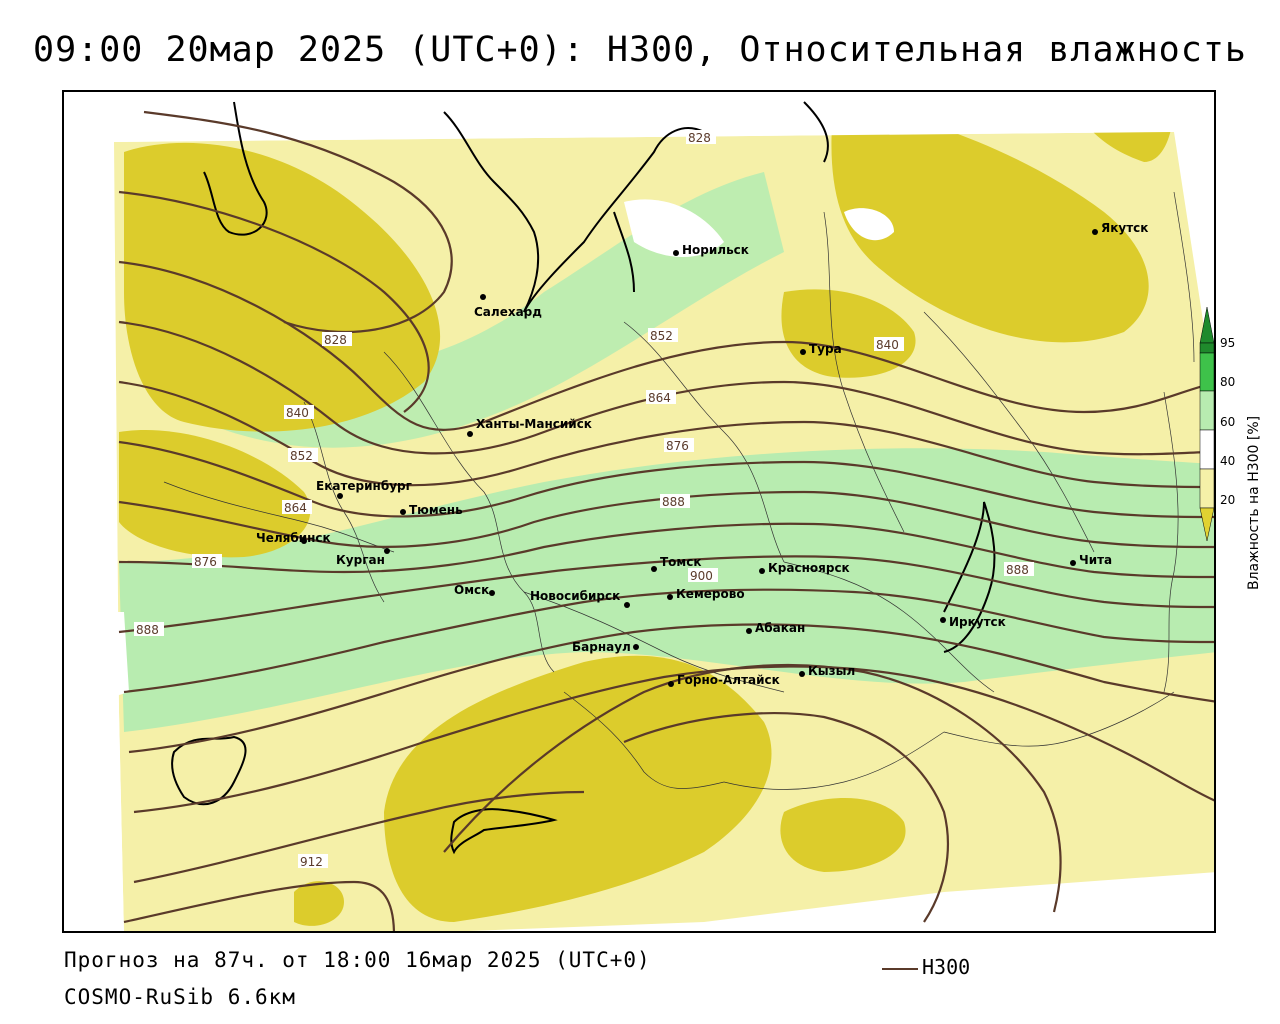 Image resolution: width=1280 pixels, height=1024 pixels. What do you see at coordinates (1207, 524) in the screenshot?
I see `colorbar-arrow-bottom` at bounding box center [1207, 524].